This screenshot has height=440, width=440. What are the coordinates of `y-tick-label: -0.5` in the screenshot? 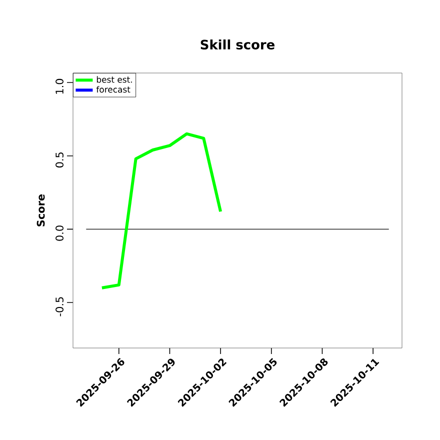 It's located at (60, 306).